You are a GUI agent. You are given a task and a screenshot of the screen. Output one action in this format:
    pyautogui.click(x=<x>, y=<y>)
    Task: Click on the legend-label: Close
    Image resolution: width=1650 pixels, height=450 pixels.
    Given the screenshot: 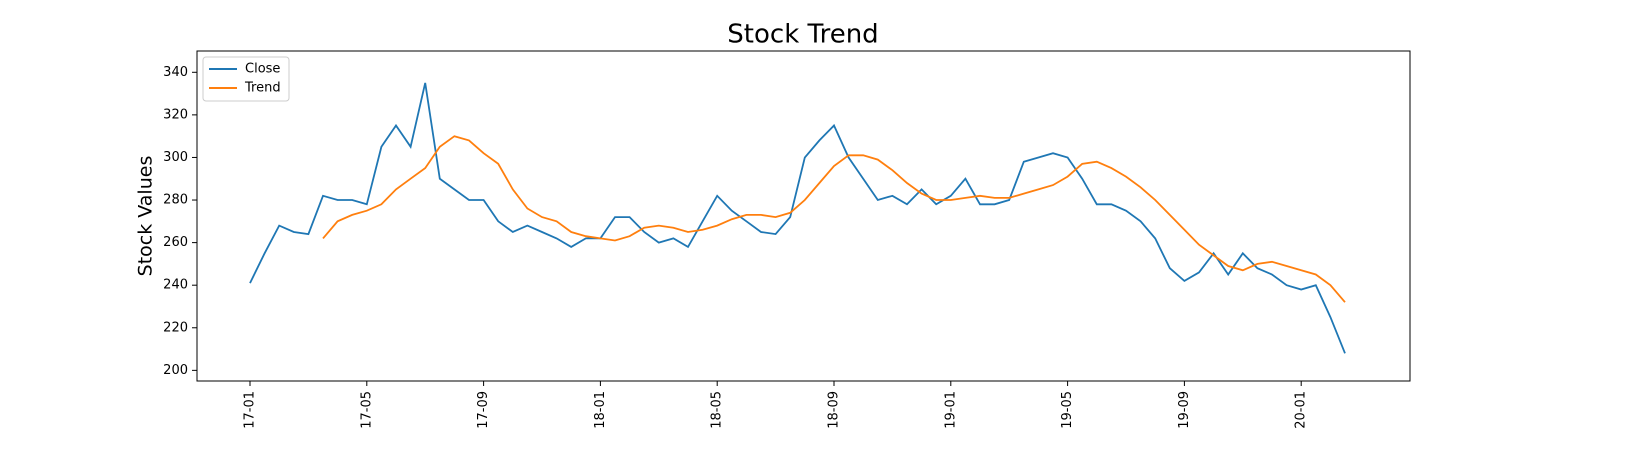 What is the action you would take?
    pyautogui.click(x=262, y=69)
    